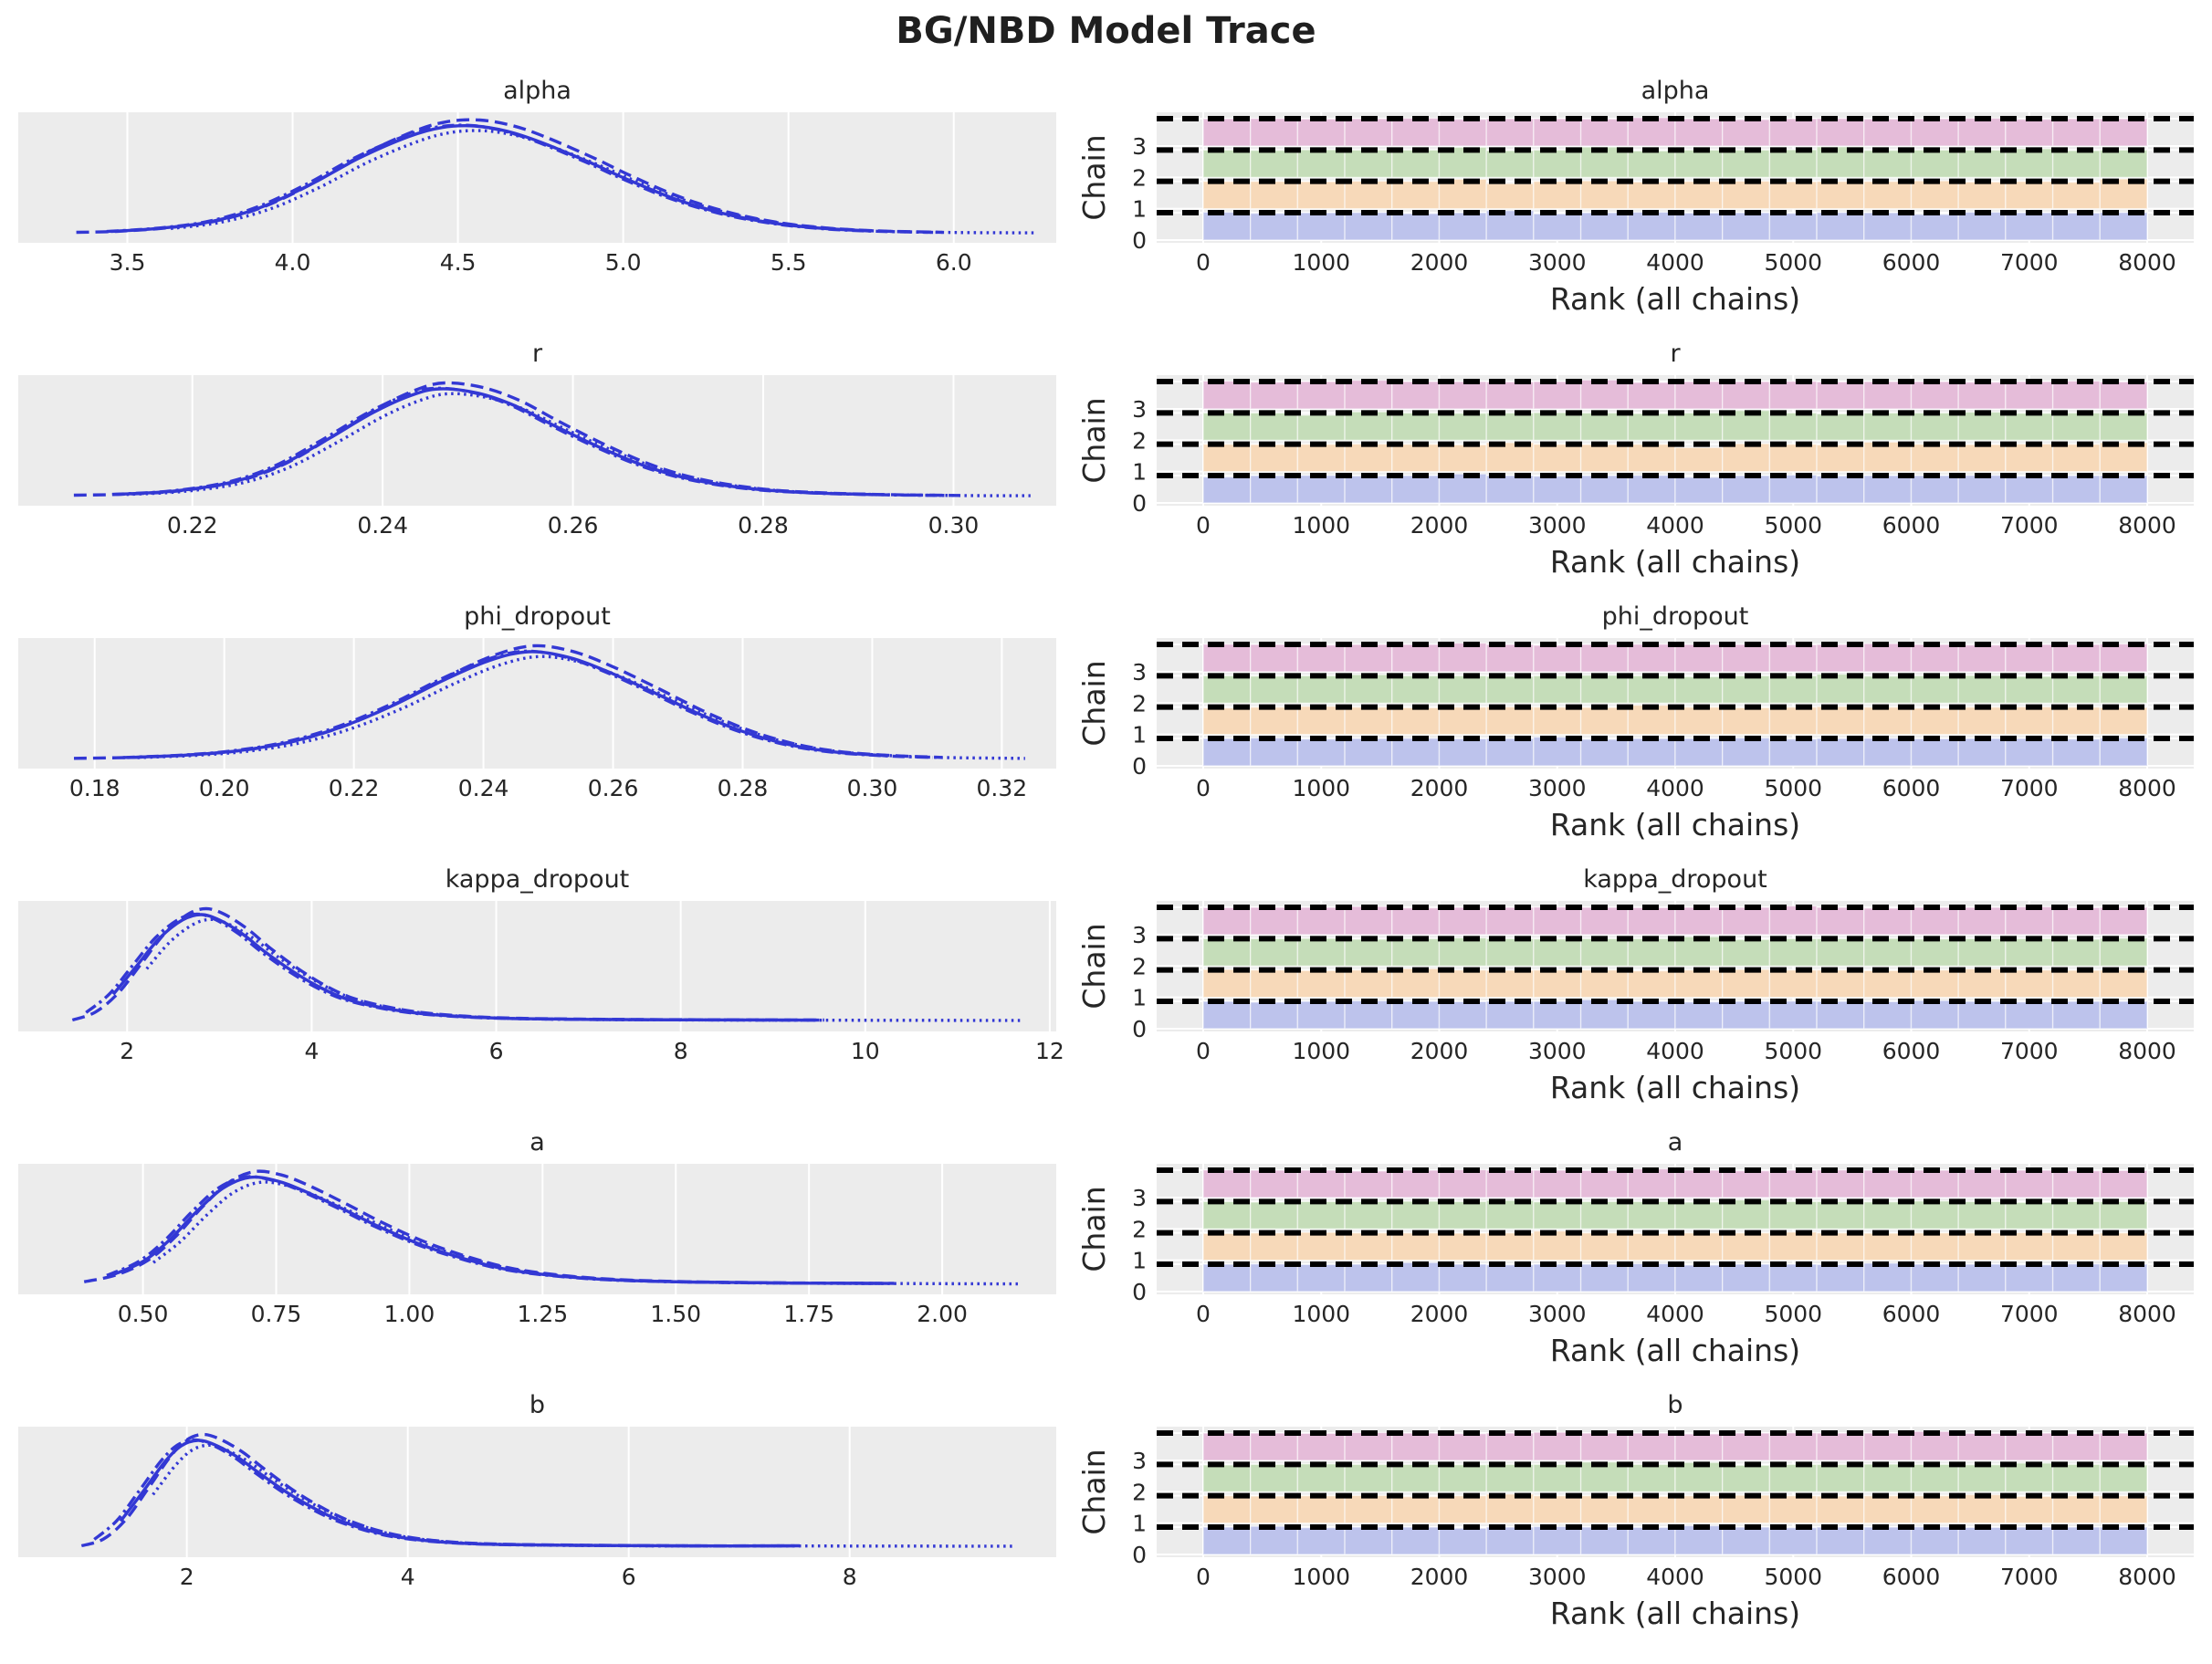 Image resolution: width=2212 pixels, height=1664 pixels. What do you see at coordinates (1203, 1051) in the screenshot?
I see `x-tick-label: 0` at bounding box center [1203, 1051].